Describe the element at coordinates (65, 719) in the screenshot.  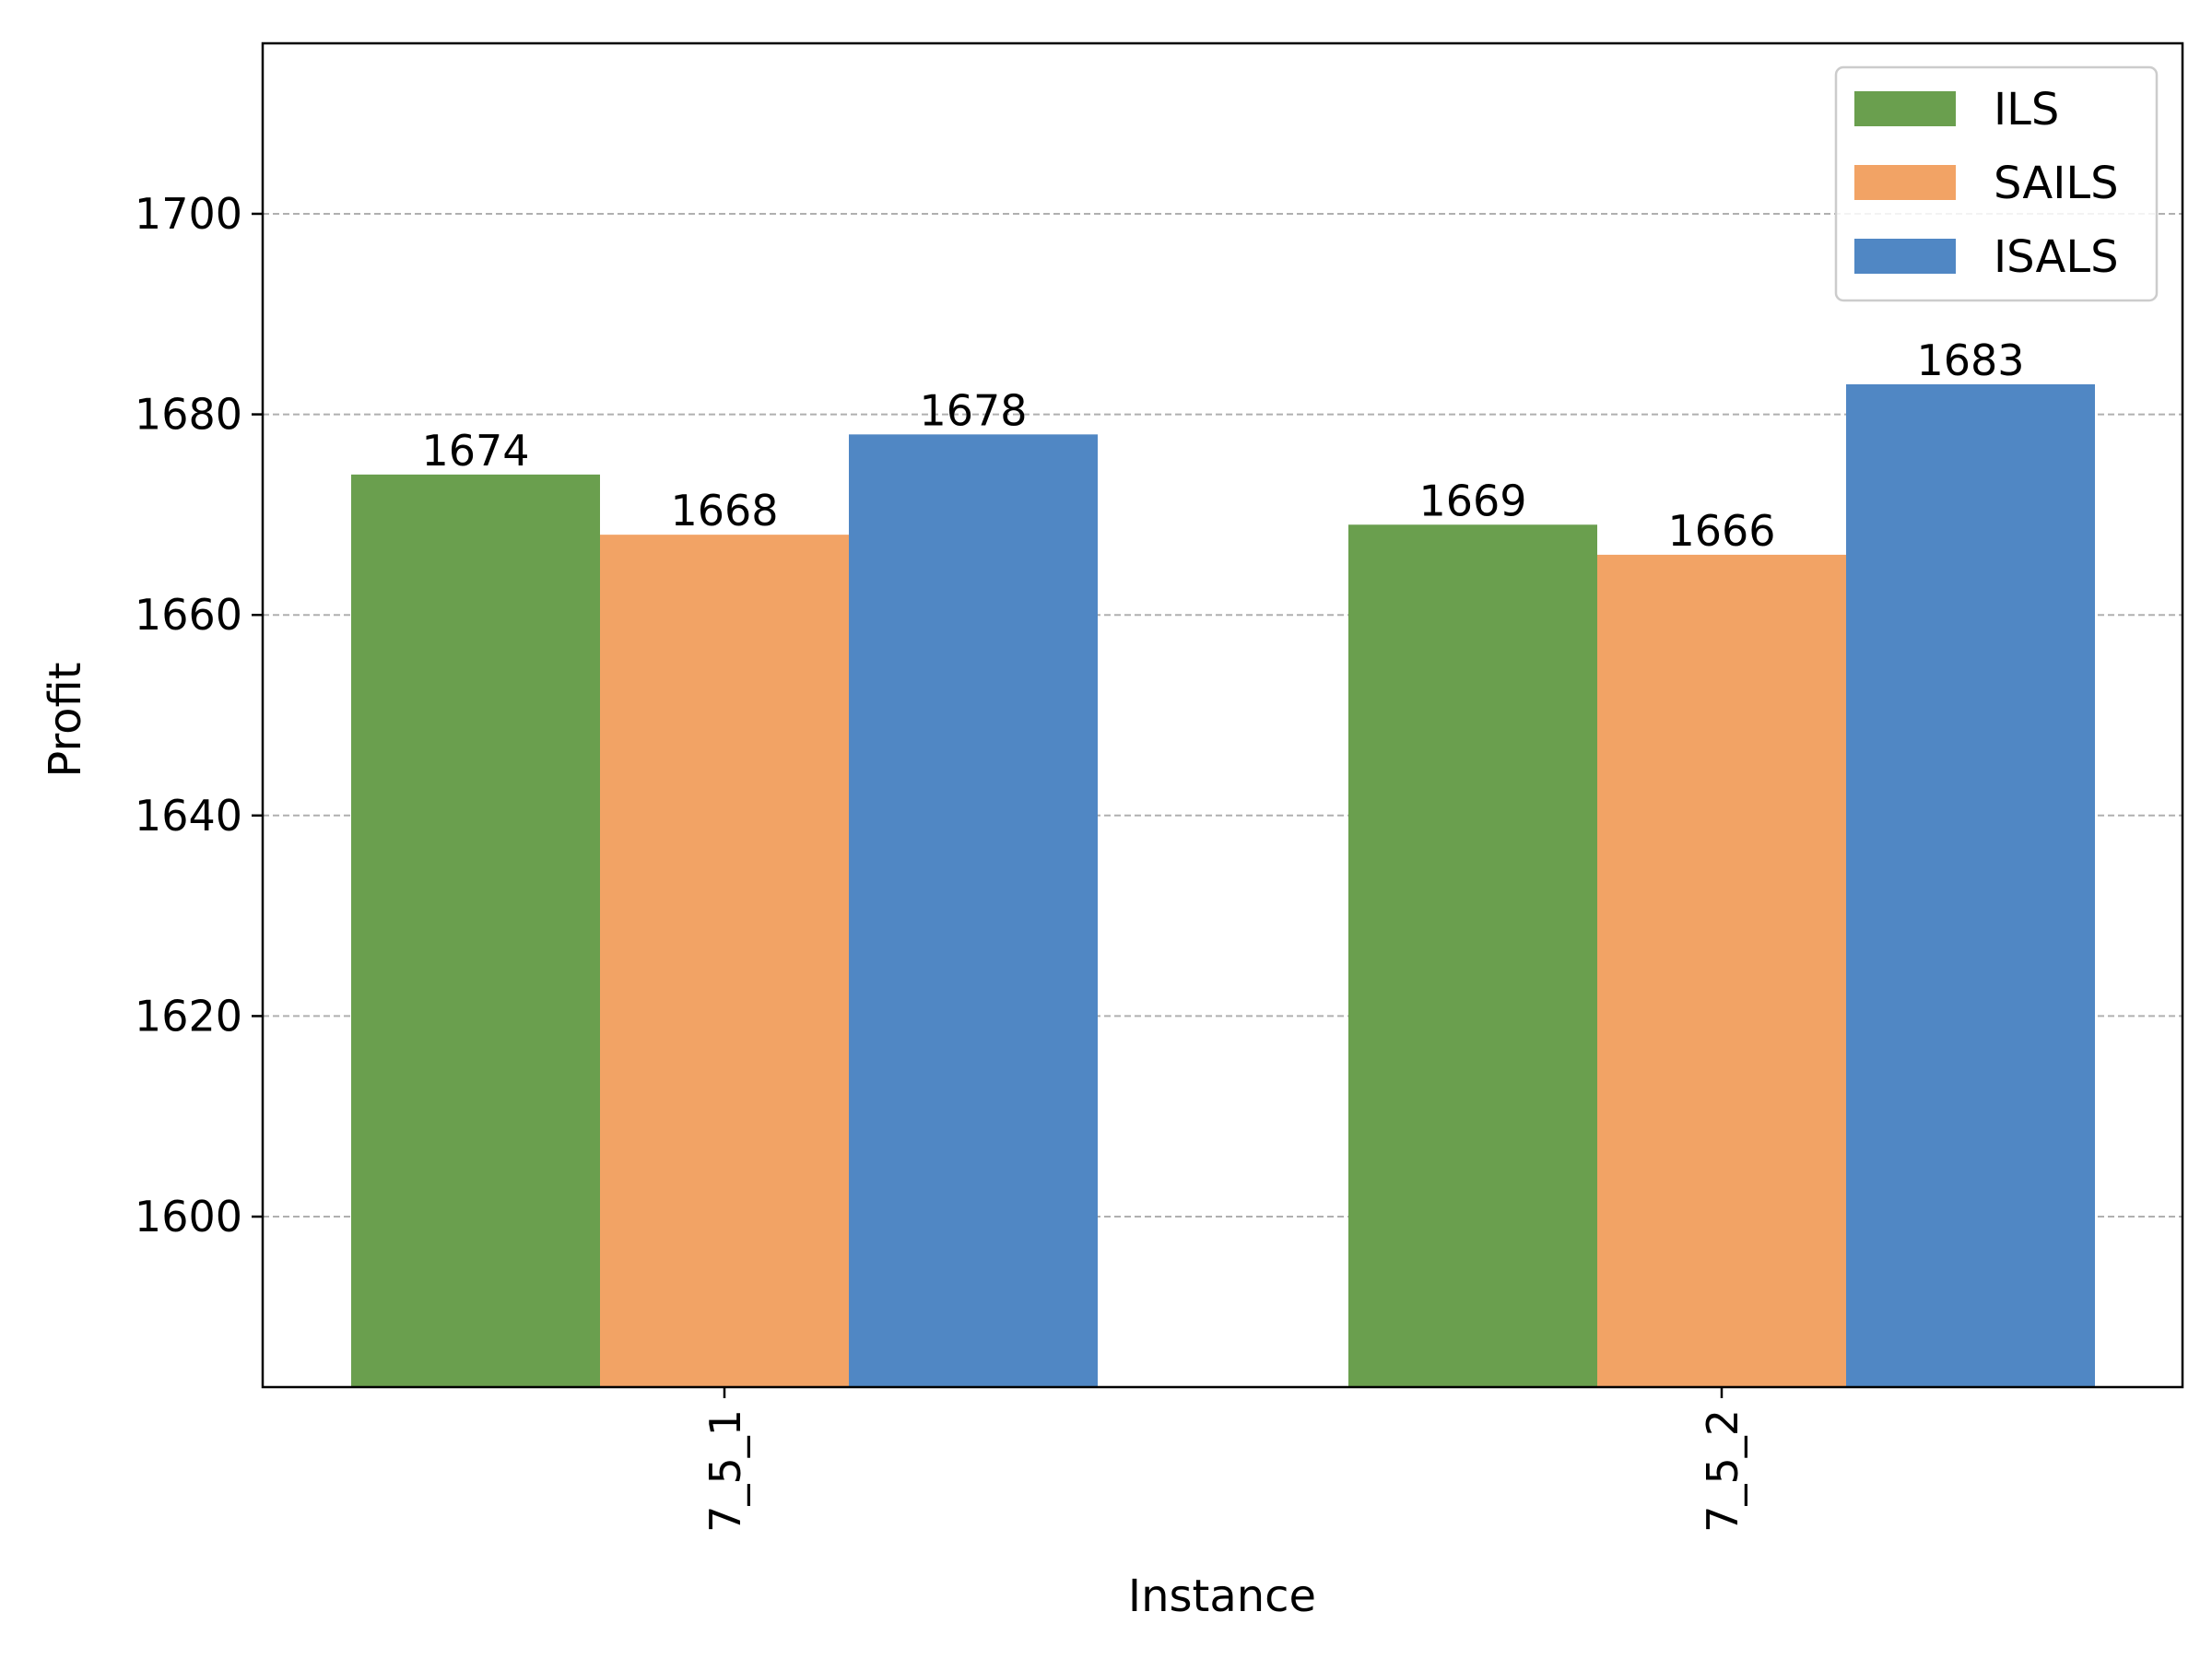
I see `y-axis-title: Profit` at that location.